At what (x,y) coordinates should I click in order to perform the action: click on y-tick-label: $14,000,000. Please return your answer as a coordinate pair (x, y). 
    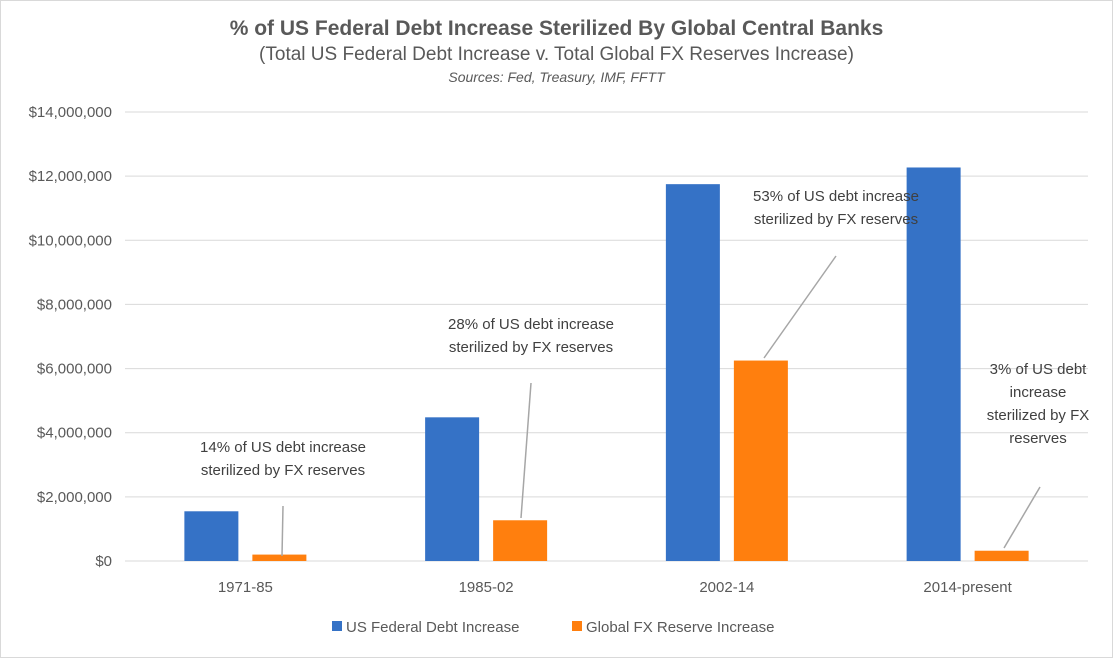
    Looking at the image, I should click on (70, 112).